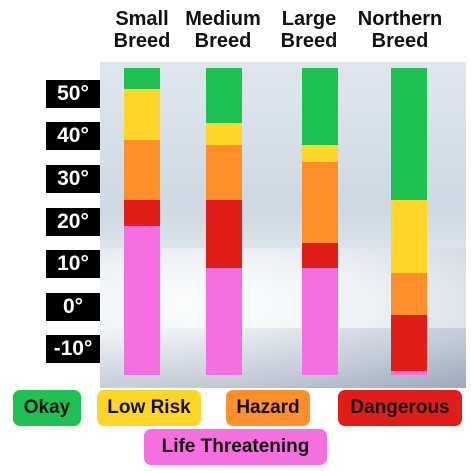  Describe the element at coordinates (142, 19) in the screenshot. I see `header-line: Small` at that location.